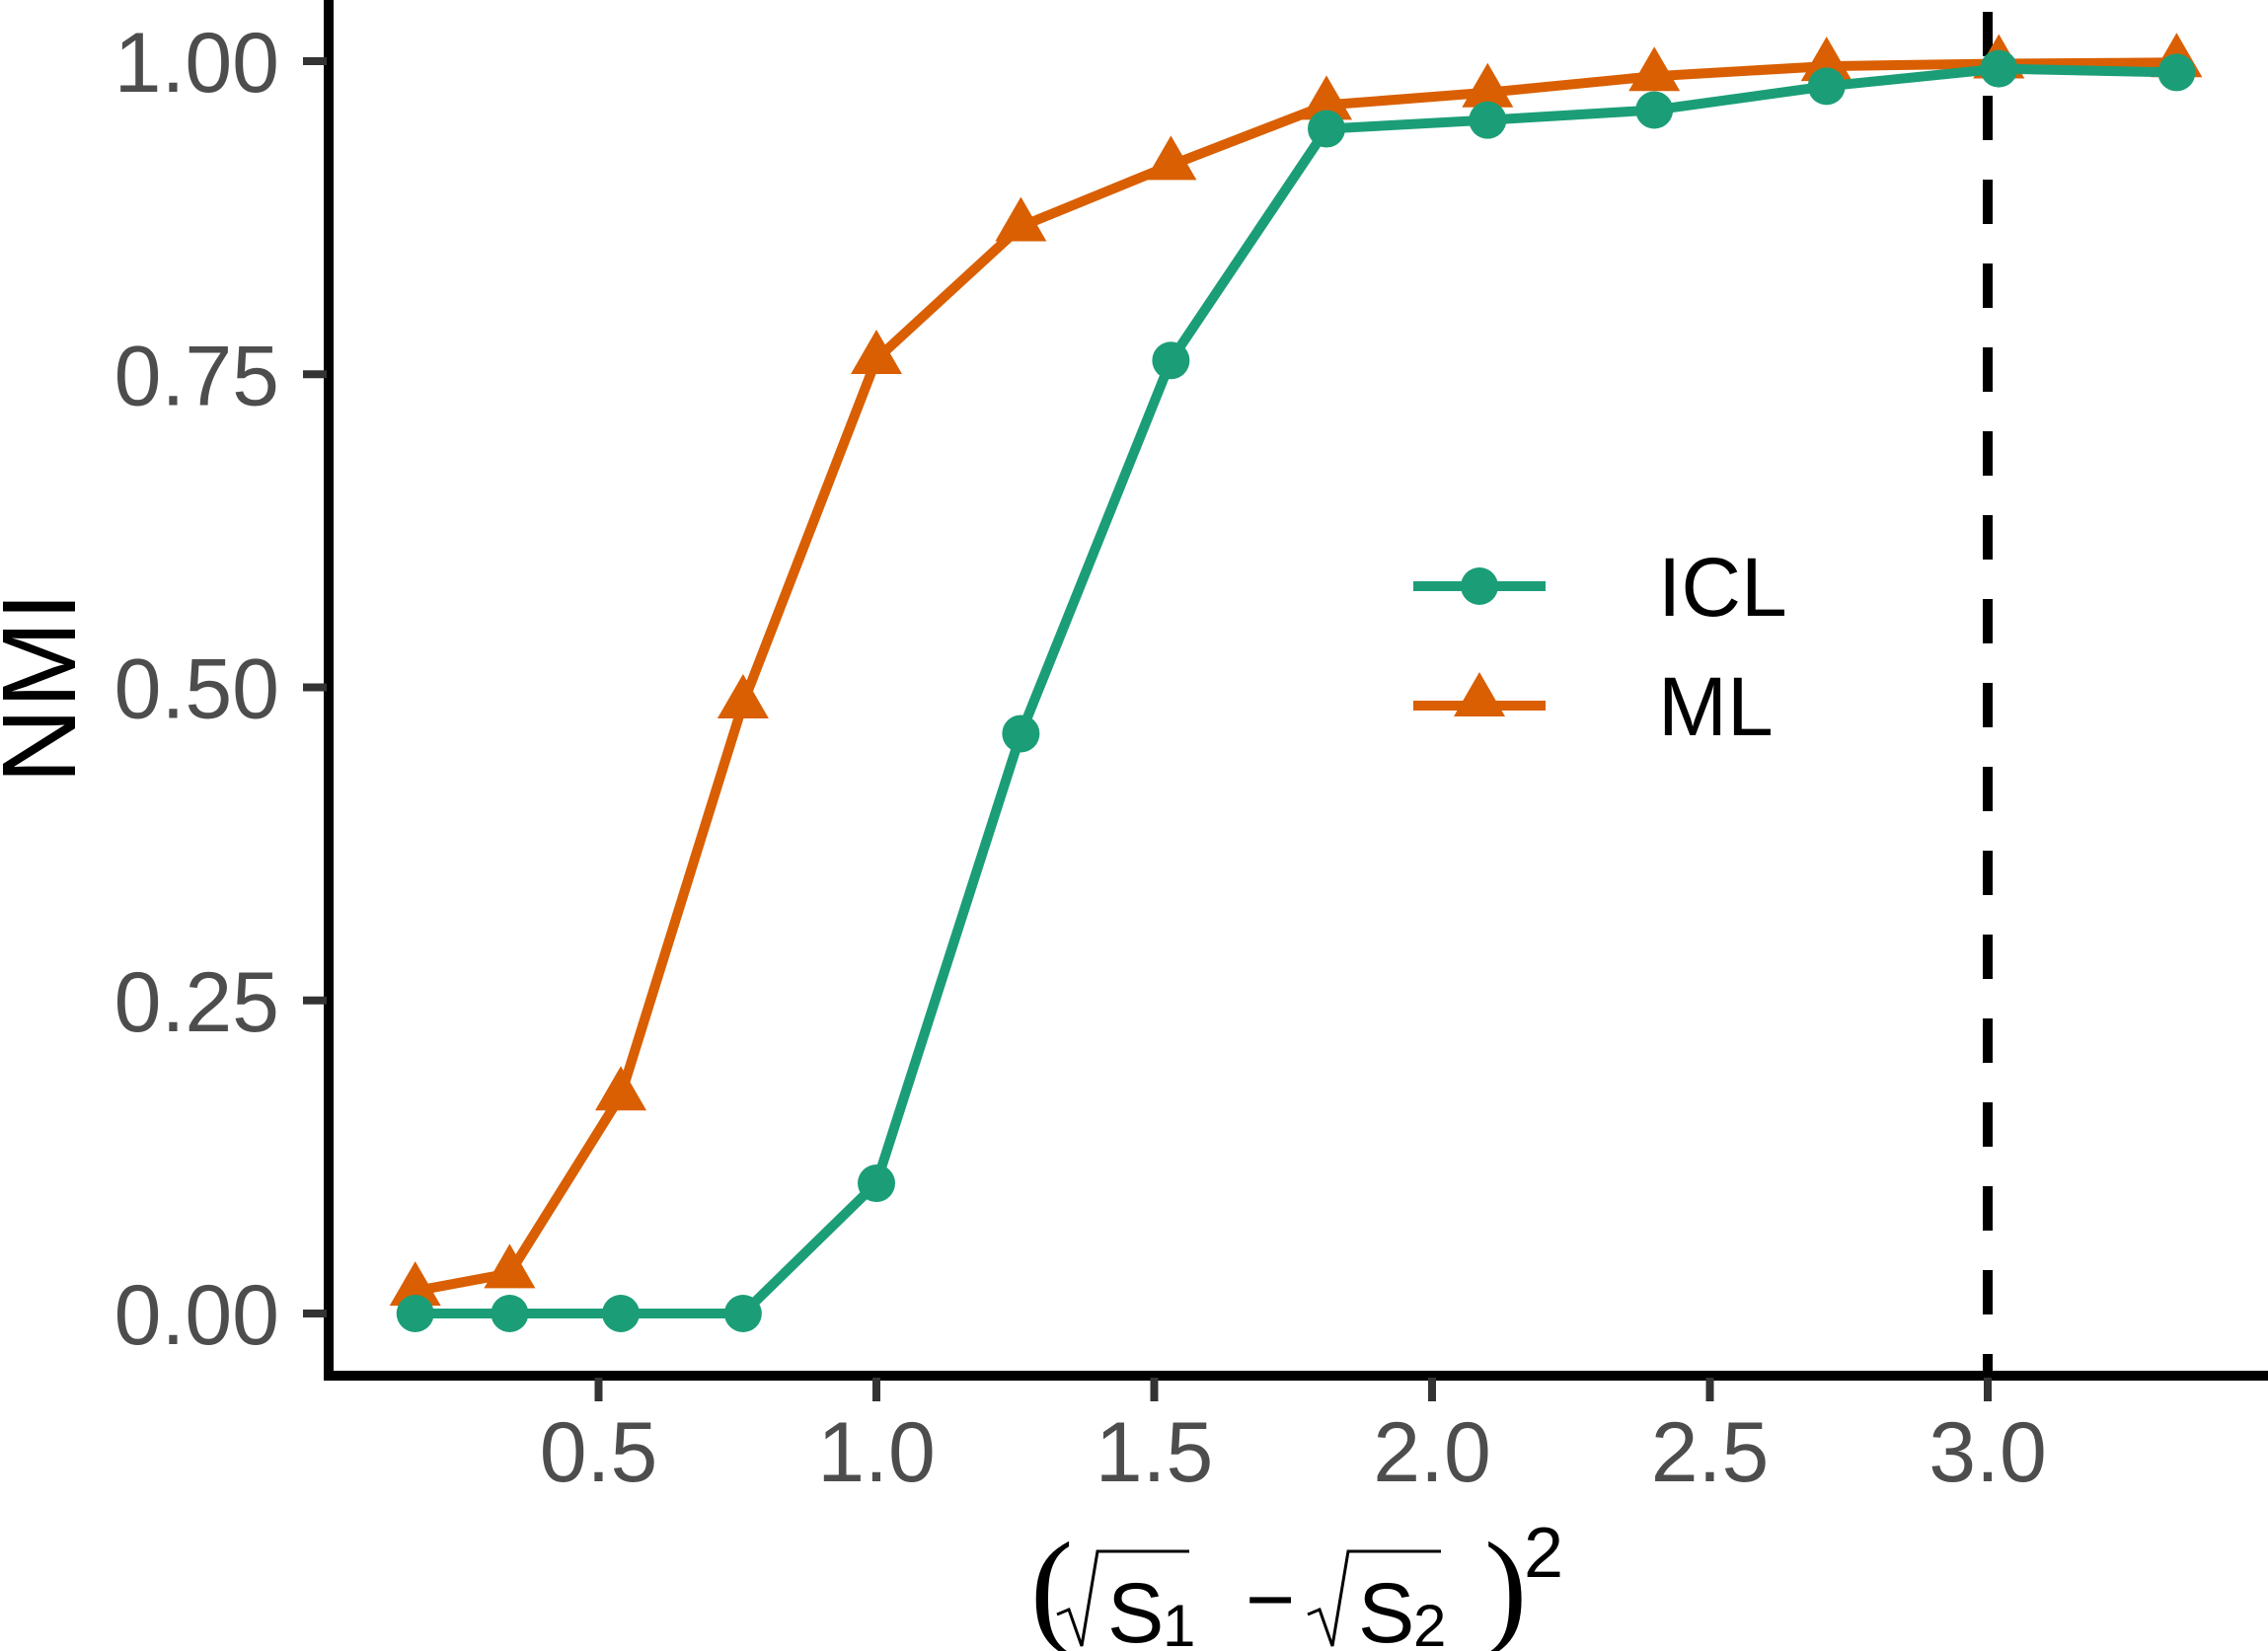 This screenshot has height=1651, width=2268. Describe the element at coordinates (1480, 694) in the screenshot. I see `legend-marker-triangle` at that location.